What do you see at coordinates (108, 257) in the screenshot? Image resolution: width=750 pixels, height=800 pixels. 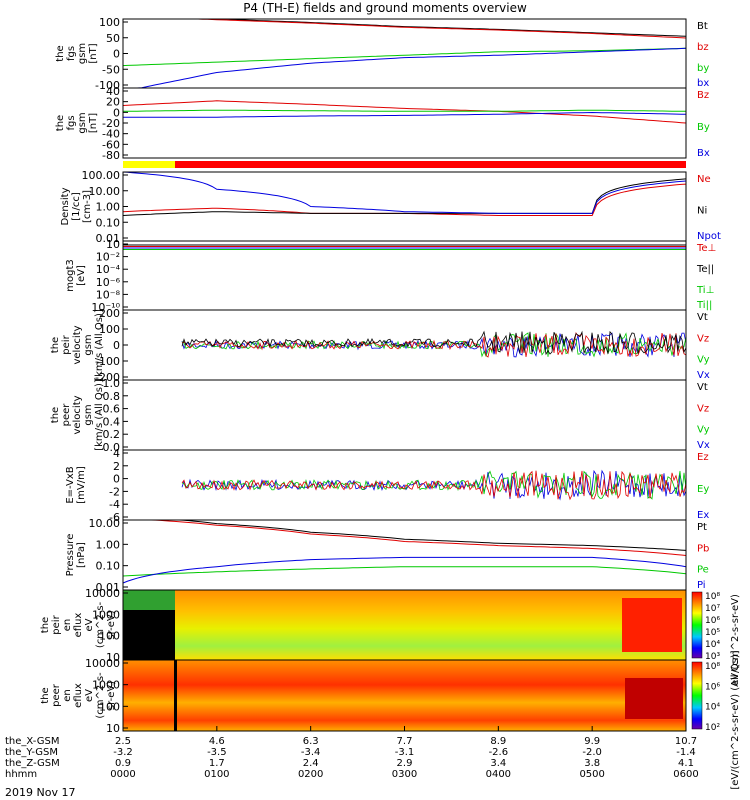 I see `y-tick-label: 10⁻²` at bounding box center [108, 257].